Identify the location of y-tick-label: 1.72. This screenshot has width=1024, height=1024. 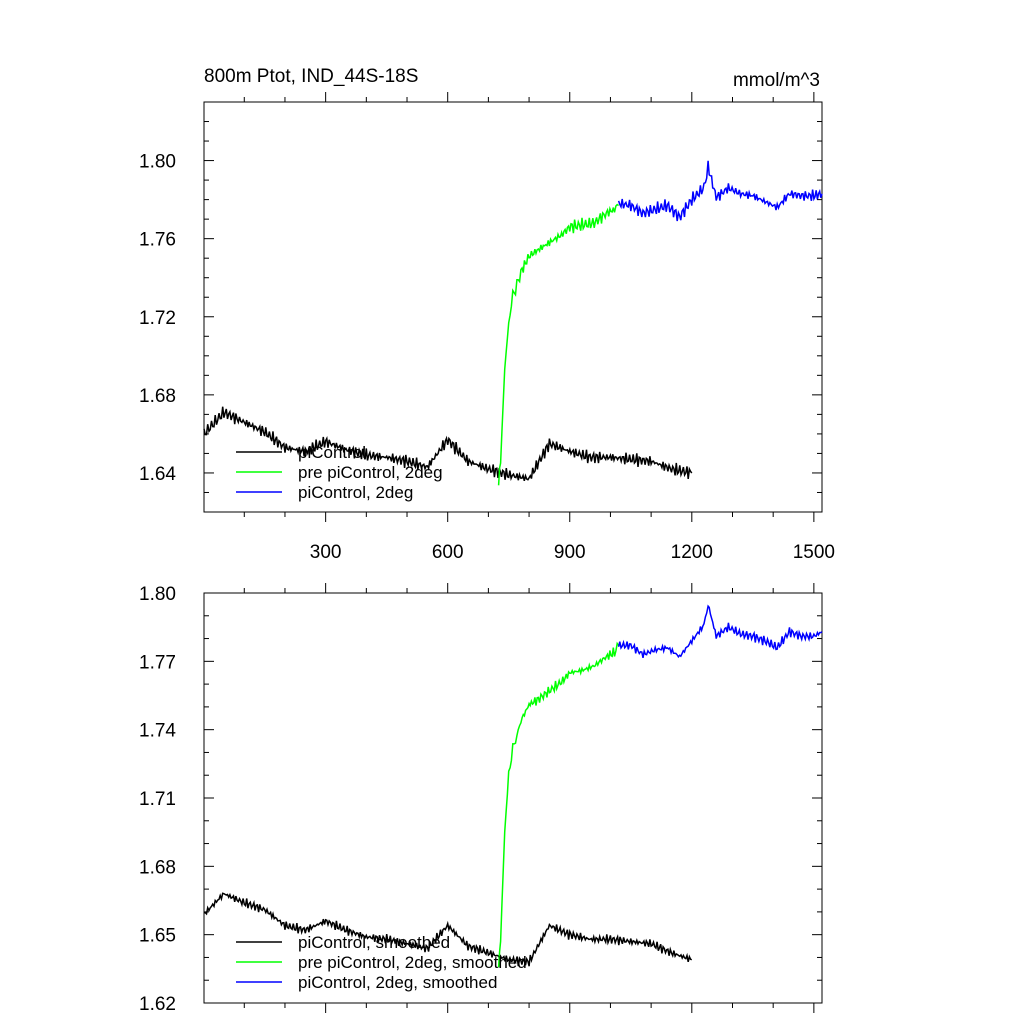
(157, 318).